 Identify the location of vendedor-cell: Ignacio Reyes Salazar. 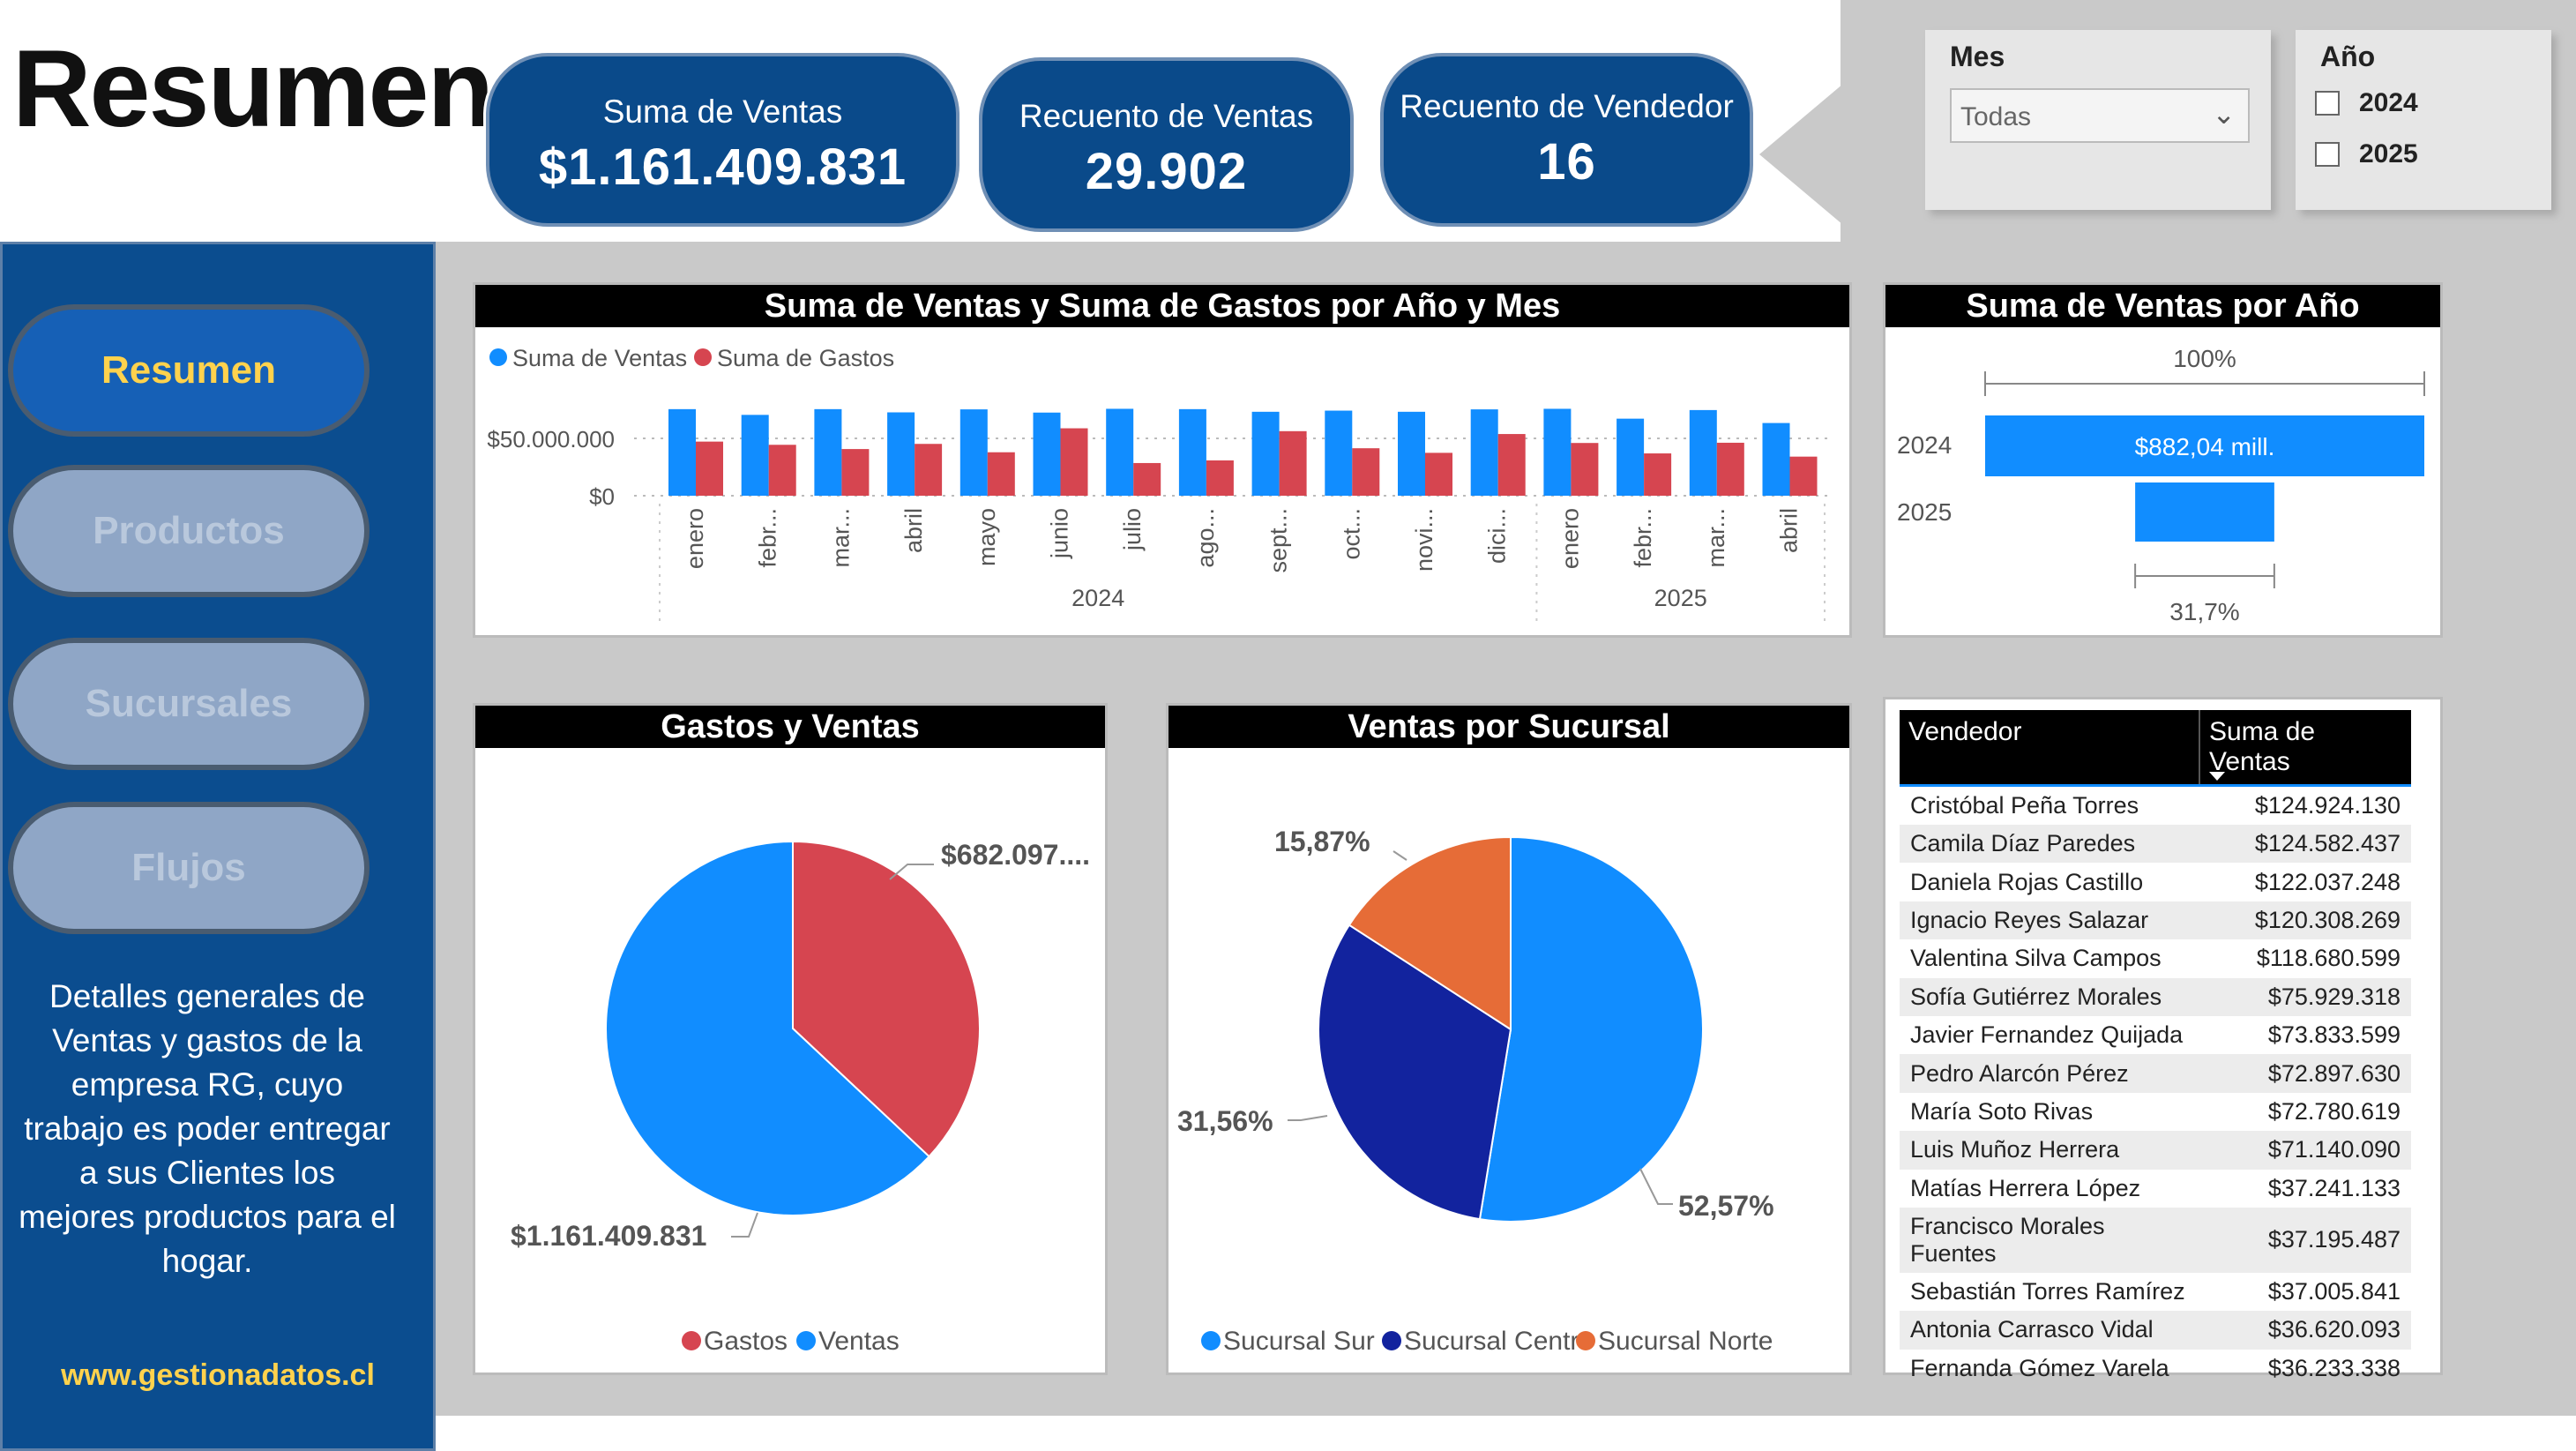
(2049, 921).